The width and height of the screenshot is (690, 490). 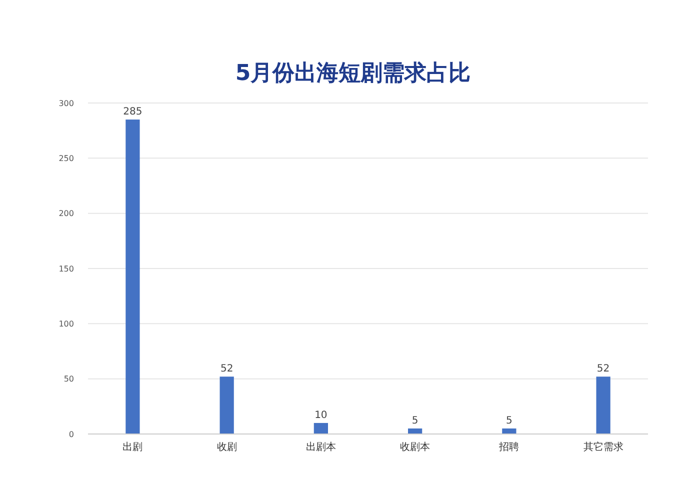 What do you see at coordinates (66, 103) in the screenshot?
I see `y-tick-label: 300` at bounding box center [66, 103].